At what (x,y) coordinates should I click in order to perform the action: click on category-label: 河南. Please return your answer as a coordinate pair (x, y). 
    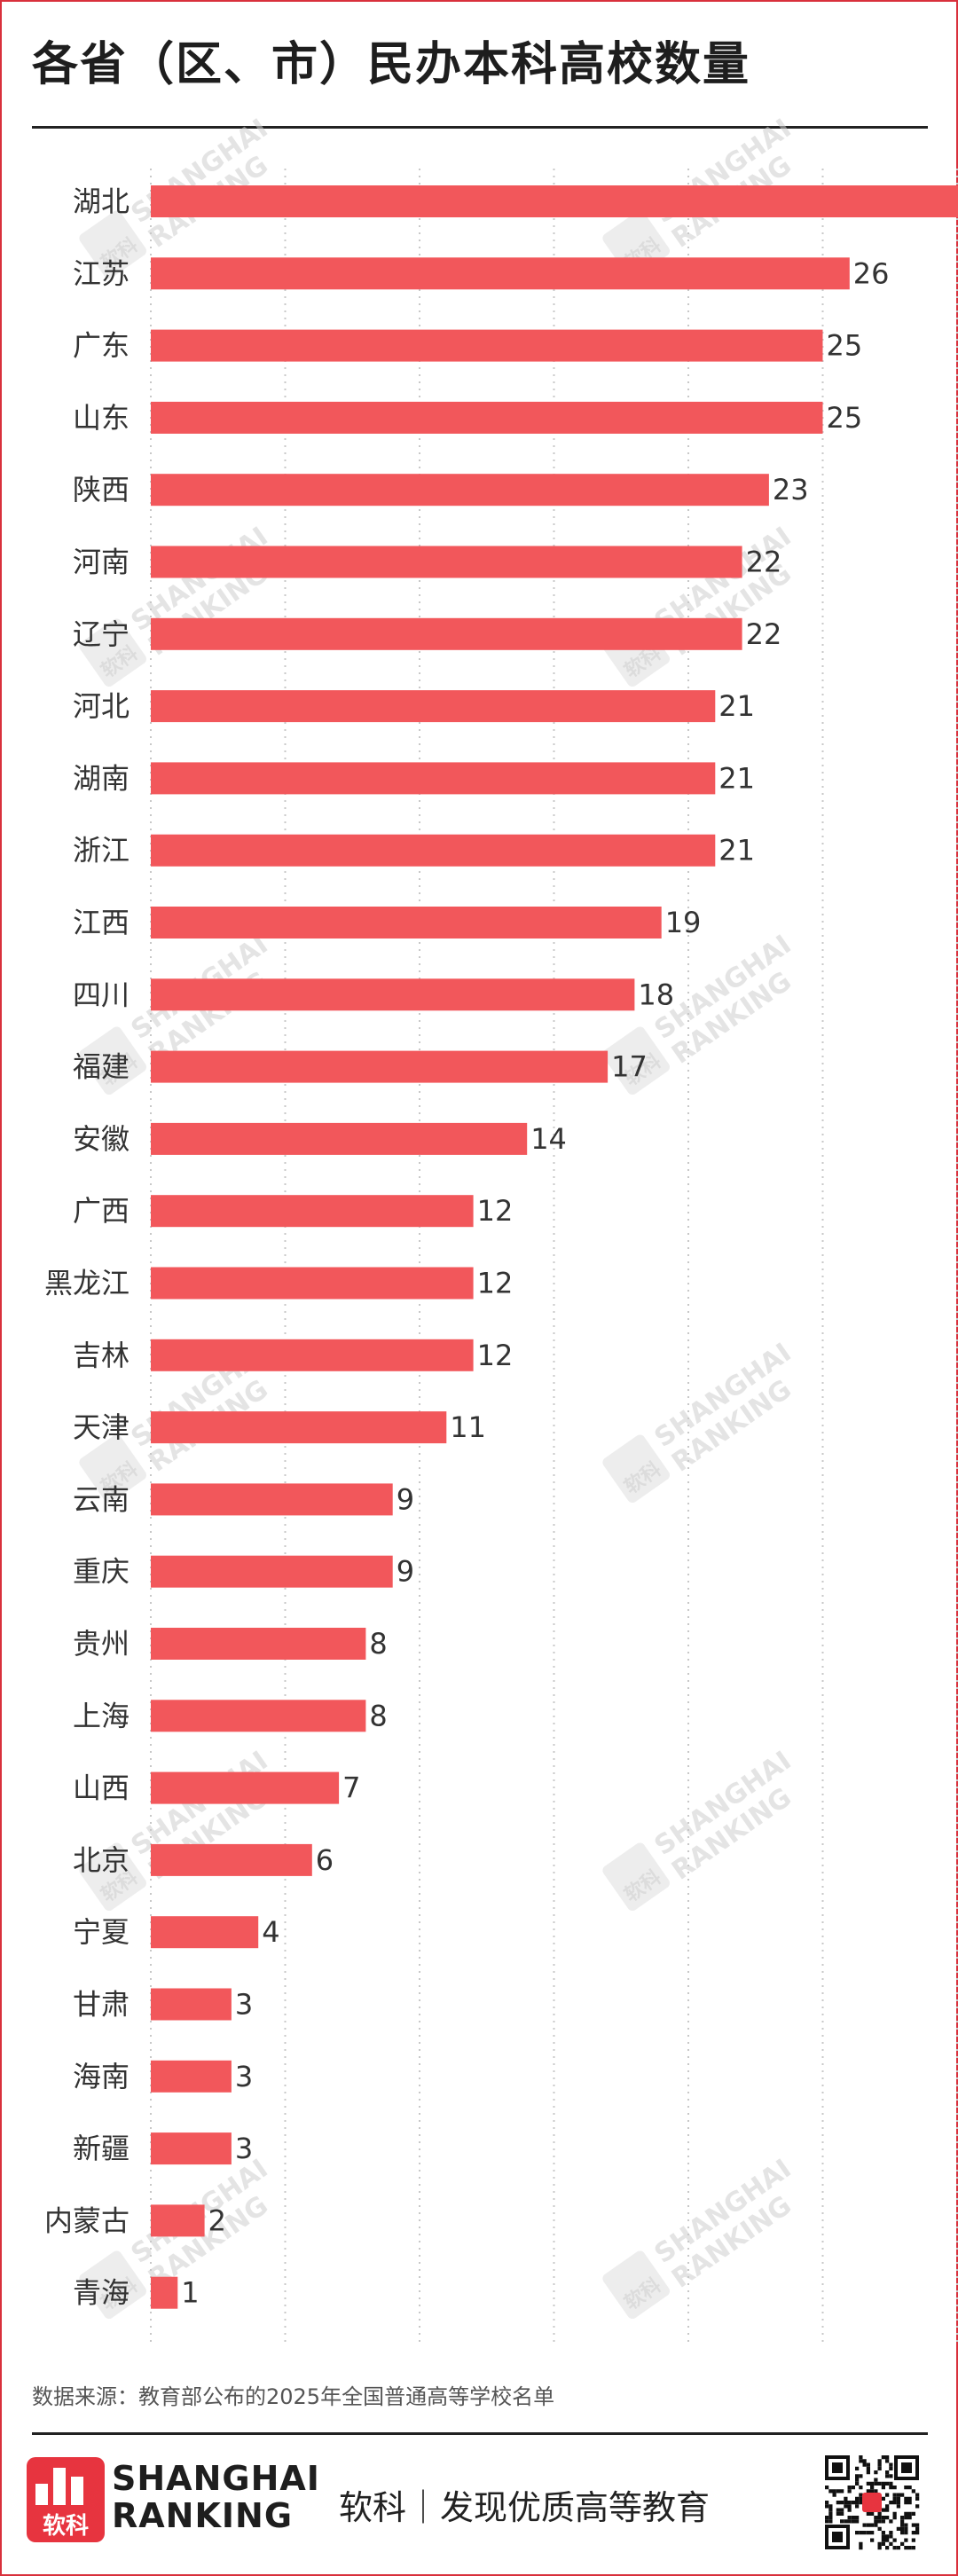
    Looking at the image, I should click on (102, 562).